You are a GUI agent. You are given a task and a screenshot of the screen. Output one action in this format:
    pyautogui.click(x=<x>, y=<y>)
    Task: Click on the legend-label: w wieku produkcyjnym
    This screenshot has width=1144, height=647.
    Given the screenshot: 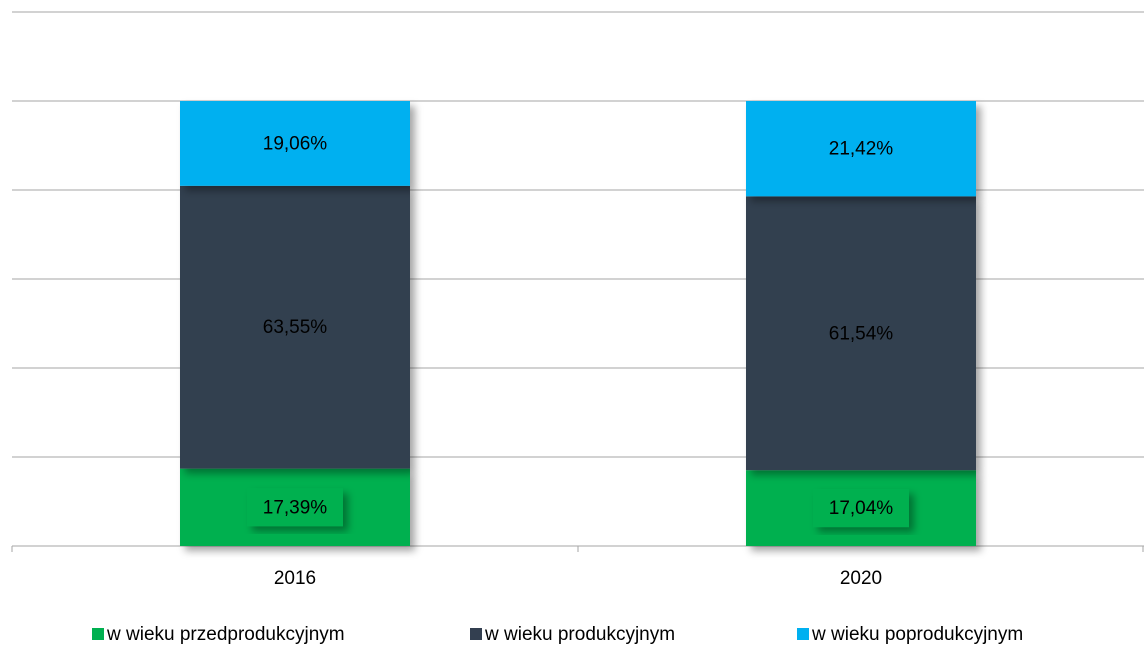 What is the action you would take?
    pyautogui.click(x=579, y=634)
    